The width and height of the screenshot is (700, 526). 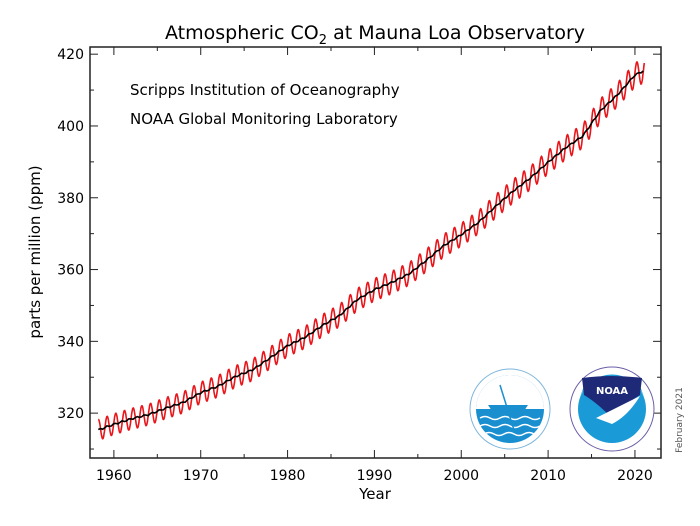 What do you see at coordinates (612, 409) in the screenshot?
I see `noaa-logo: NOAA` at bounding box center [612, 409].